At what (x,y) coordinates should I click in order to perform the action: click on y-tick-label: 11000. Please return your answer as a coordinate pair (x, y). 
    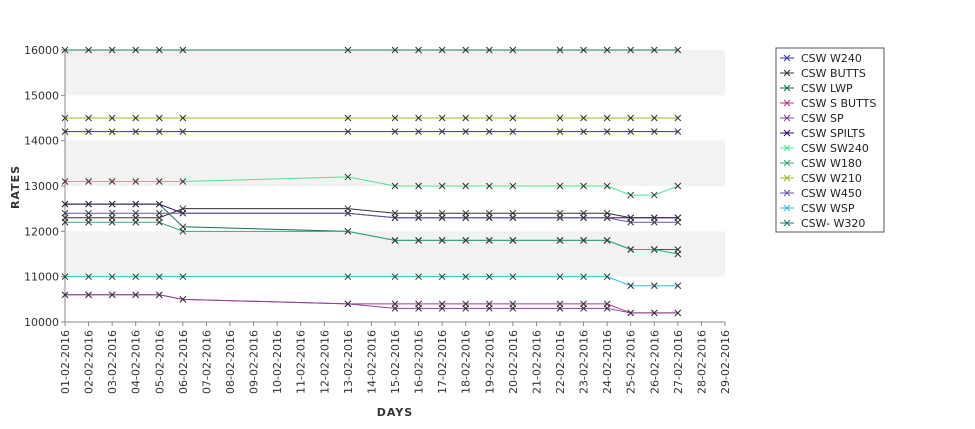
    Looking at the image, I should click on (41, 277).